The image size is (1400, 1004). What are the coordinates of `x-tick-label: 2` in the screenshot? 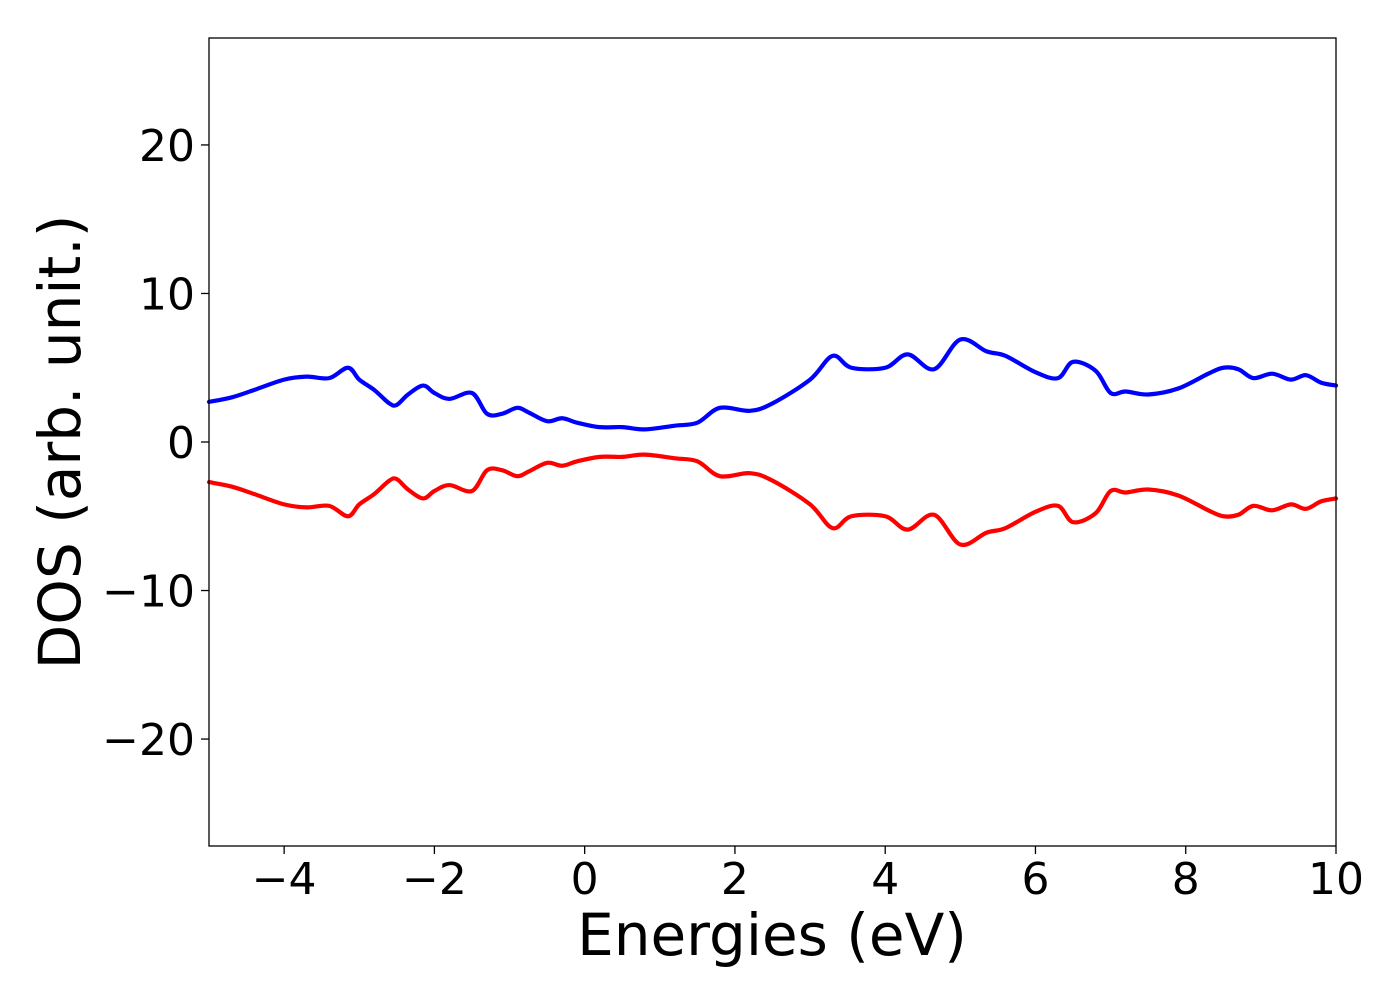 It's located at (735, 879).